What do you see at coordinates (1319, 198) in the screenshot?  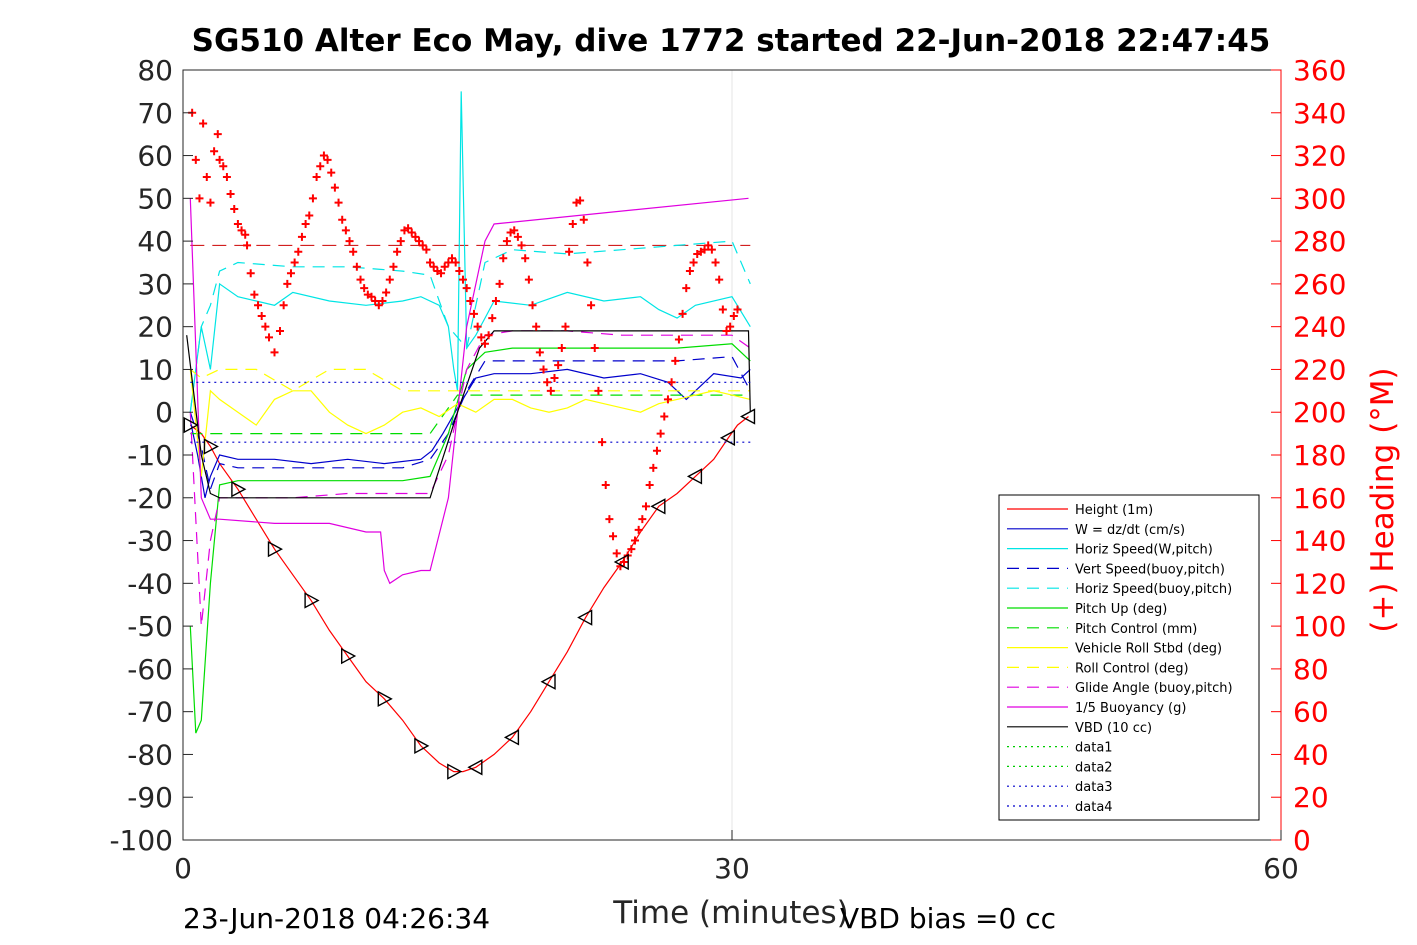 I see `right-tick-label: 300` at bounding box center [1319, 198].